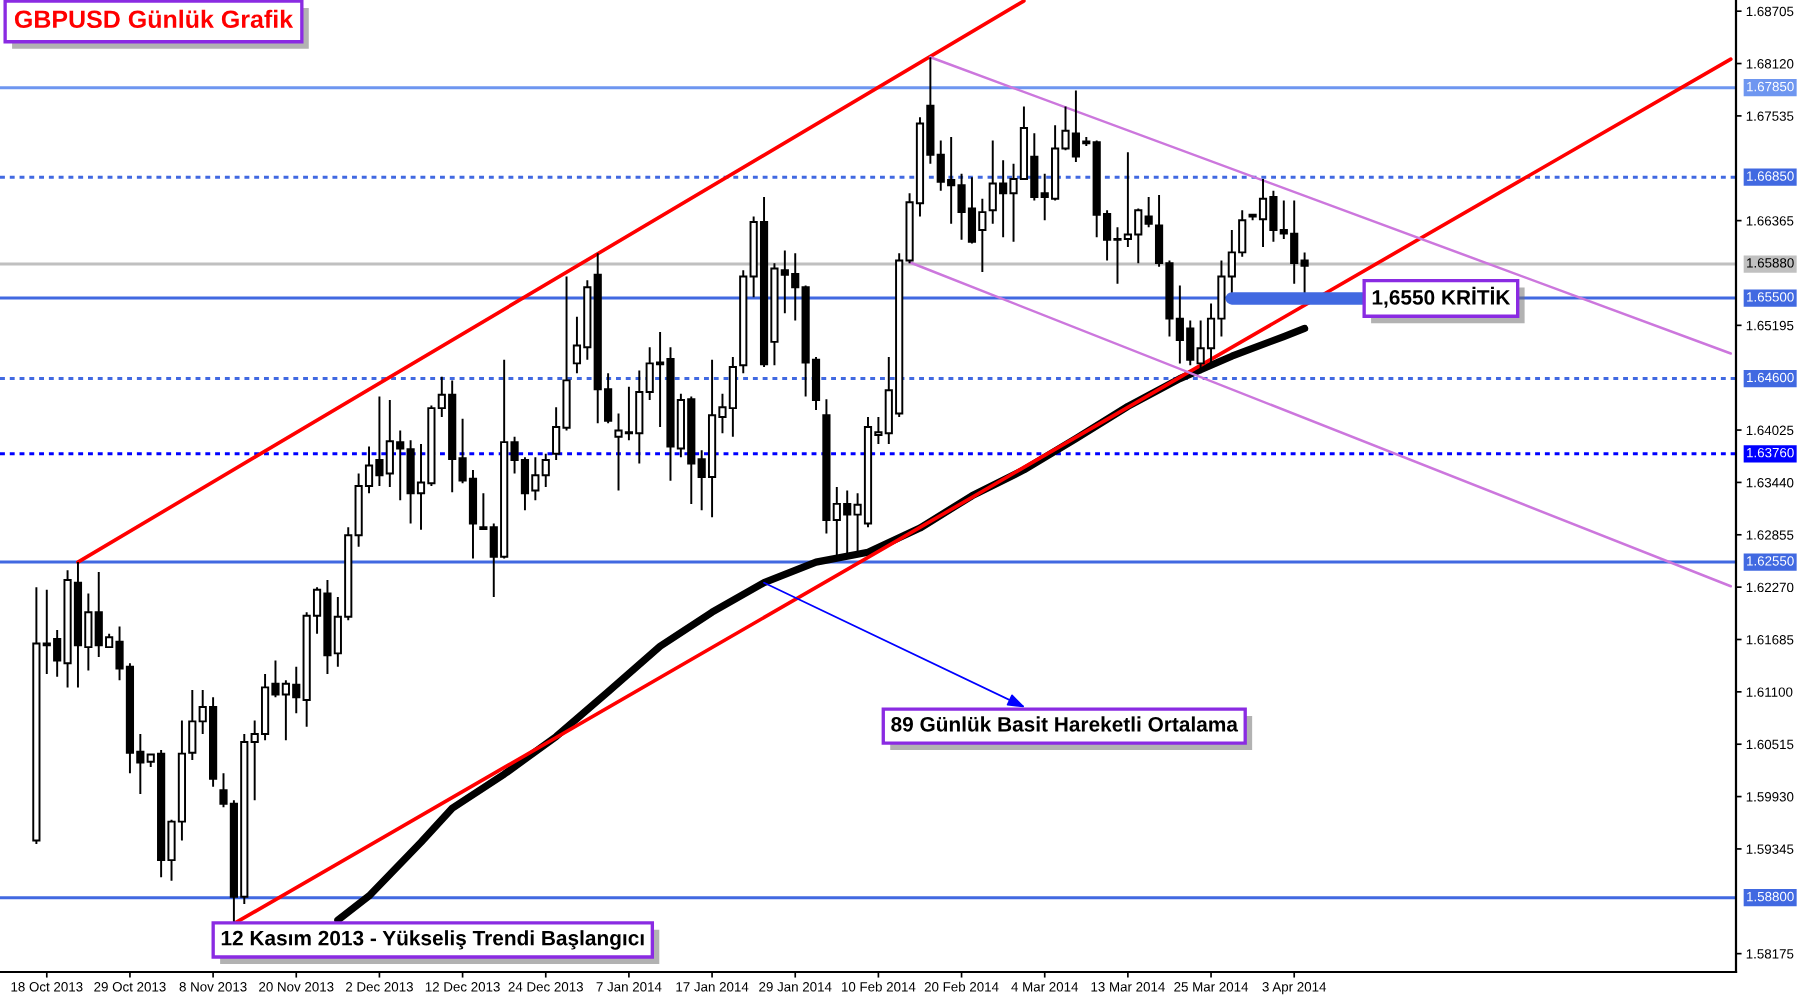 The width and height of the screenshot is (1800, 1000). What do you see at coordinates (1065, 724) in the screenshot?
I see `annotation: 89 Günlük Basit Hareketli Ortalama` at bounding box center [1065, 724].